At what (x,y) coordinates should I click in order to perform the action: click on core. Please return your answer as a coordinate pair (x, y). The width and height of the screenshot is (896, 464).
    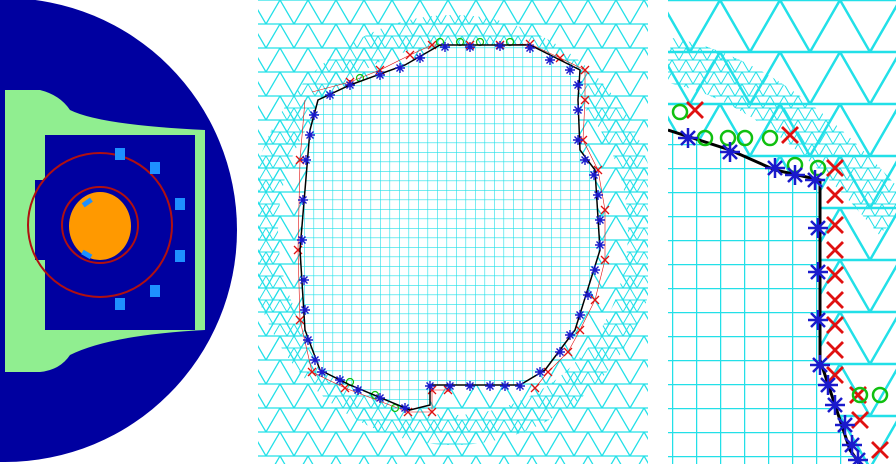
    Looking at the image, I should click on (100, 226).